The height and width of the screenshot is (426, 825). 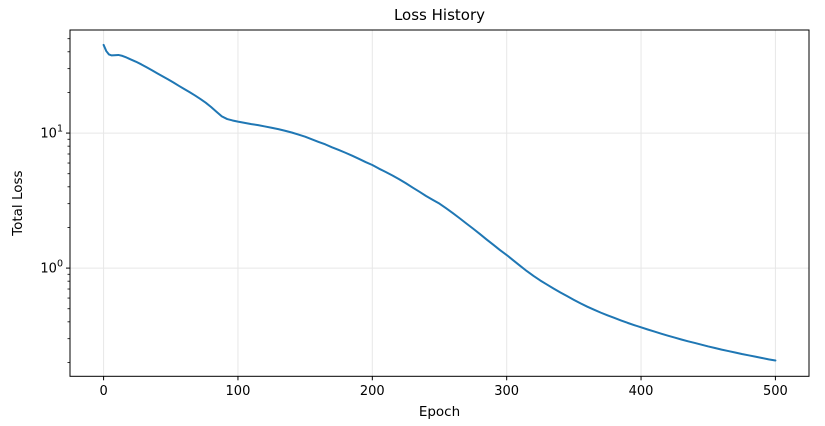 What do you see at coordinates (51, 268) in the screenshot?
I see `y-tick-label: 10⁰` at bounding box center [51, 268].